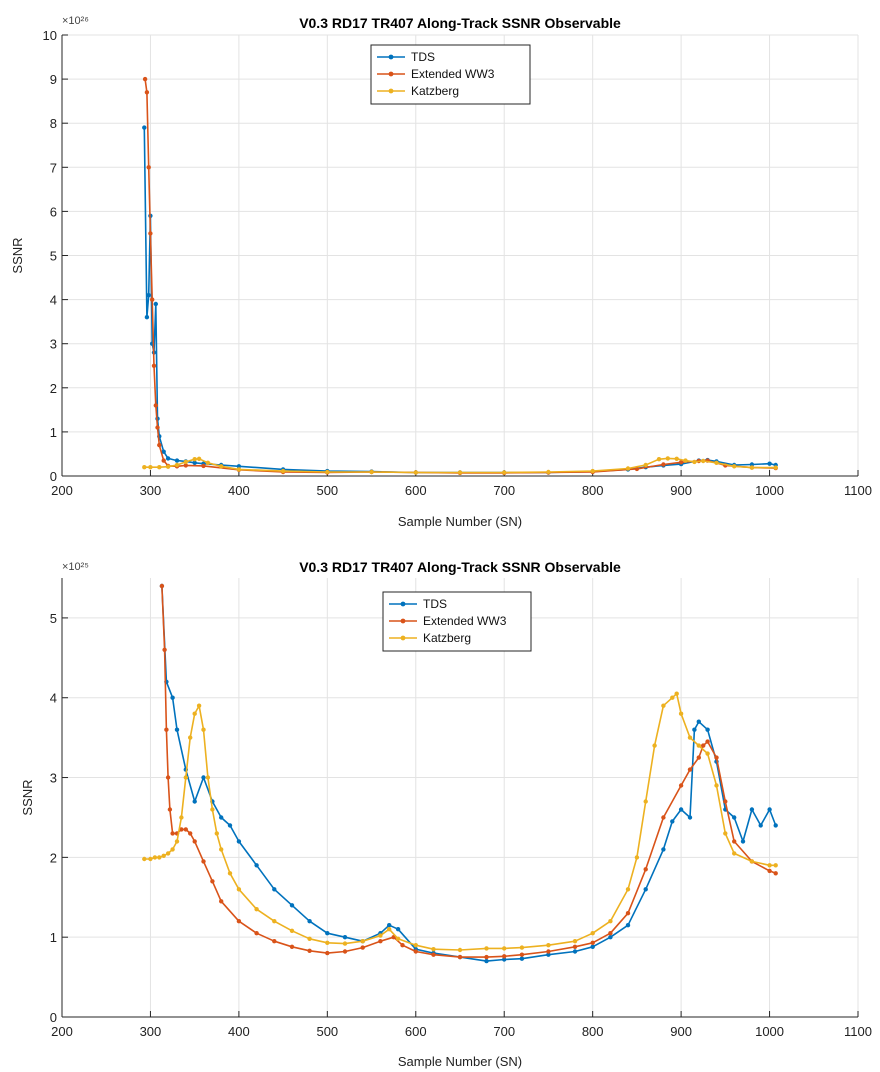 The image size is (880, 1072). What do you see at coordinates (681, 490) in the screenshot?
I see `x-tick-label: 900` at bounding box center [681, 490].